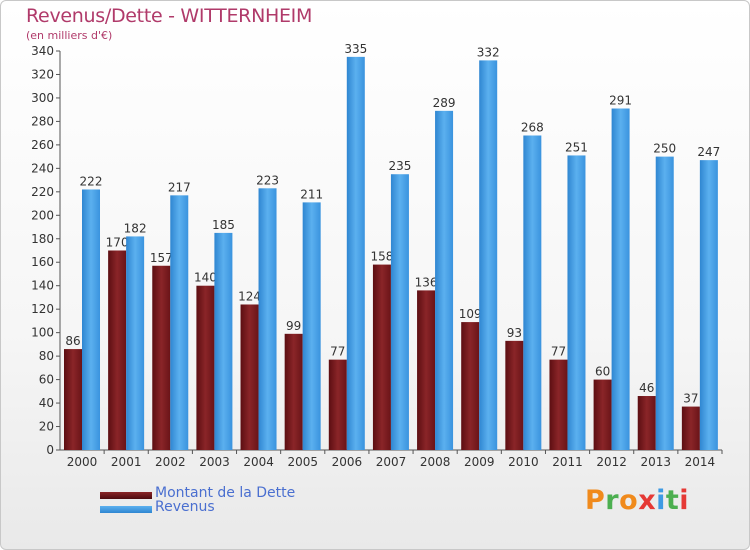  What do you see at coordinates (42, 333) in the screenshot?
I see `y-tick-label: 100` at bounding box center [42, 333].